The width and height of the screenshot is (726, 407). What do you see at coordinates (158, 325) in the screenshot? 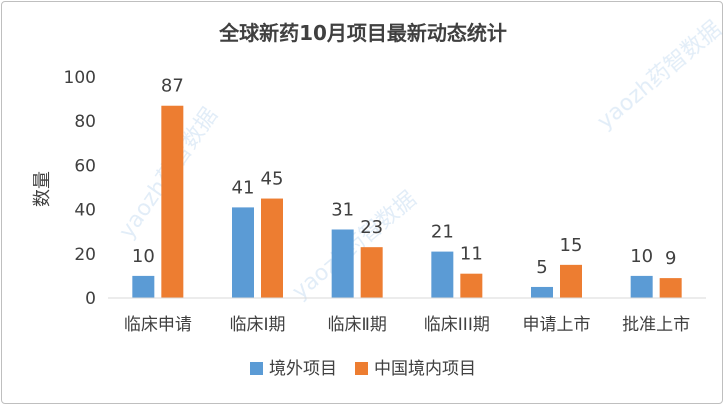
I see `x-tick-label: 临床申请` at bounding box center [158, 325].